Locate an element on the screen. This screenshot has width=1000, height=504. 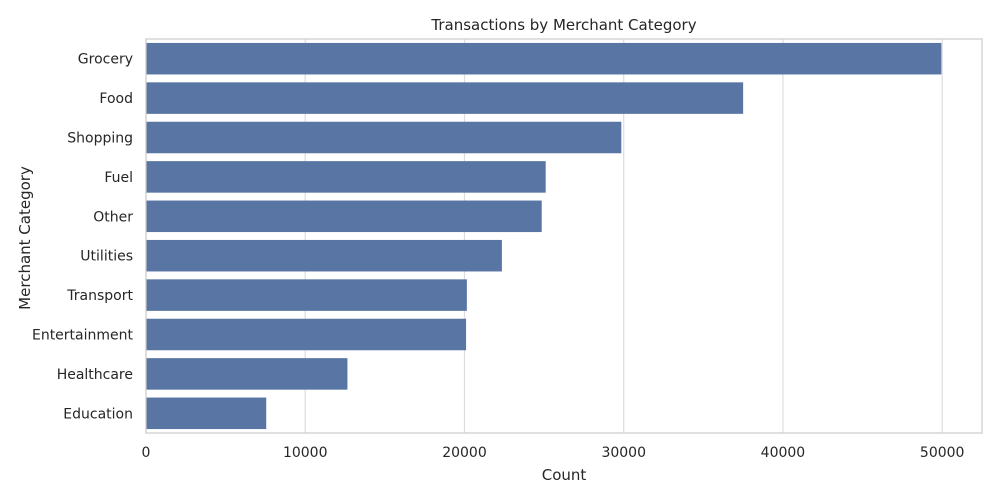
category-label: Healthcare is located at coordinates (95, 375).